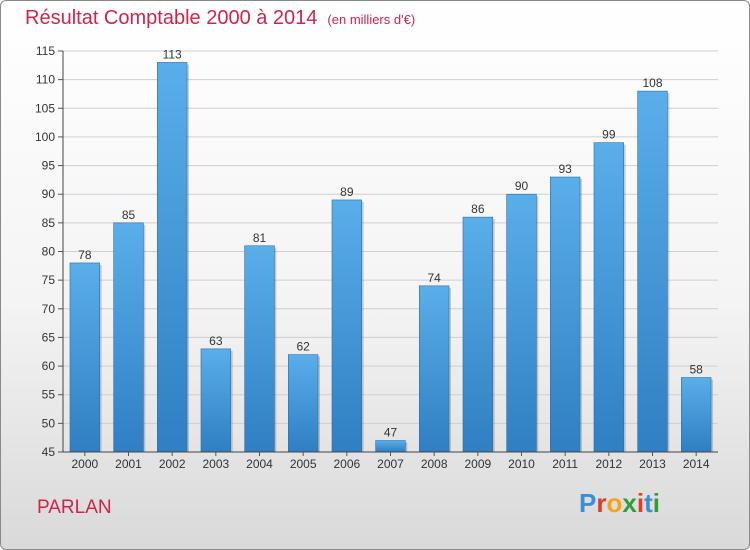  What do you see at coordinates (629, 503) in the screenshot?
I see `logo-letter: x` at bounding box center [629, 503].